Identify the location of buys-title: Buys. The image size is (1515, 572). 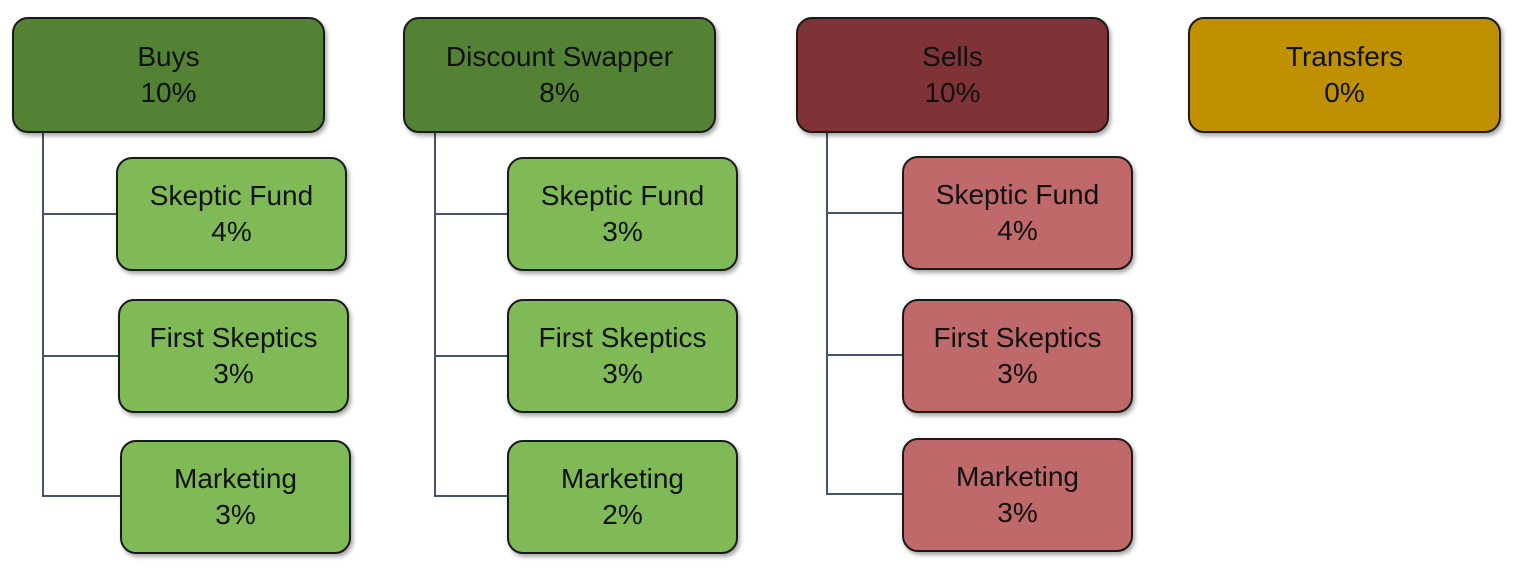
(168, 56).